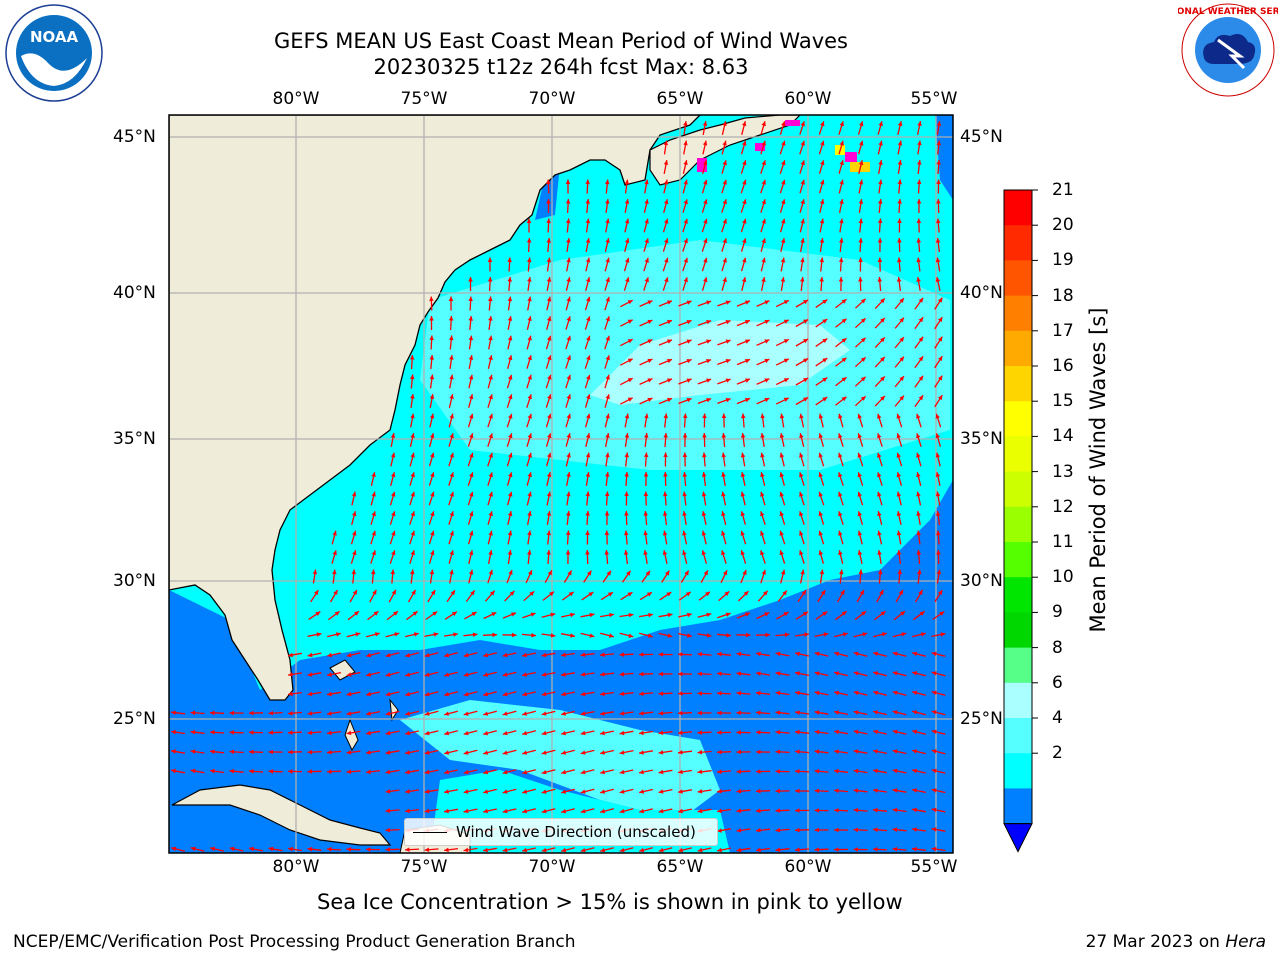 The width and height of the screenshot is (1280, 960). I want to click on colorbar-under-triangle, so click(1018, 838).